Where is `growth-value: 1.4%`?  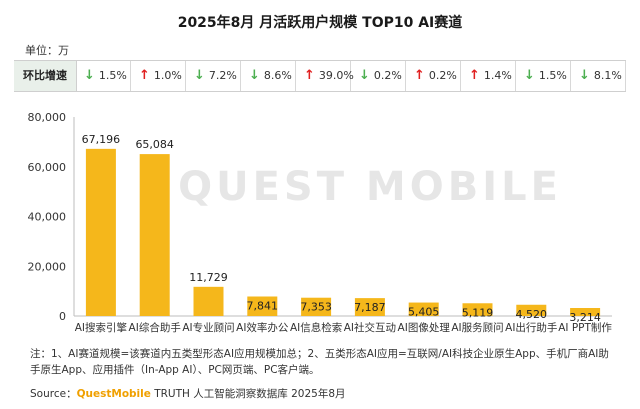 growth-value: 1.4% is located at coordinates (497, 75).